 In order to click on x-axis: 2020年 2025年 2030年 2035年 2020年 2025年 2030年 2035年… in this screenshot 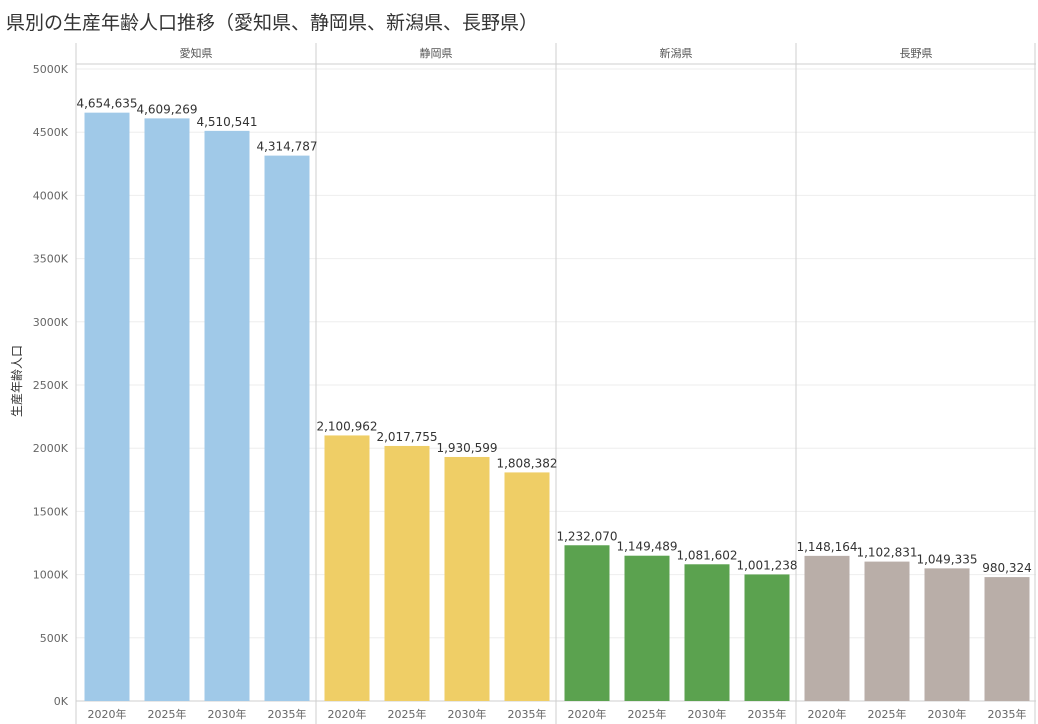, I will do `click(557, 714)`.